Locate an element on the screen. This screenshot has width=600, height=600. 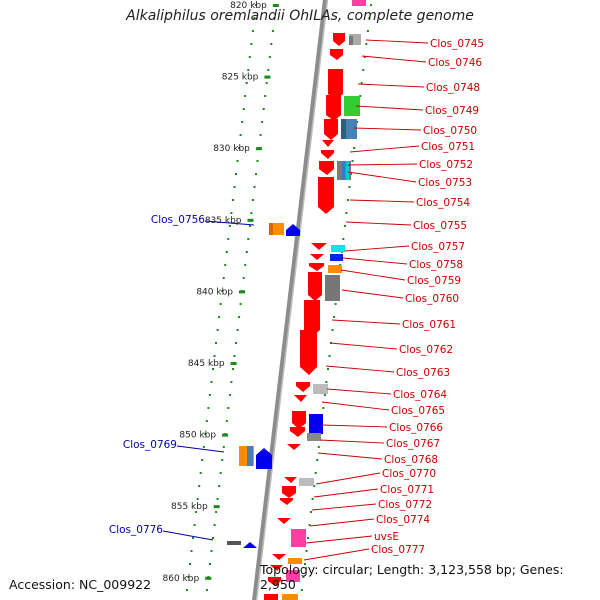
gene-label: Clos_0774 is located at coordinates (403, 520).